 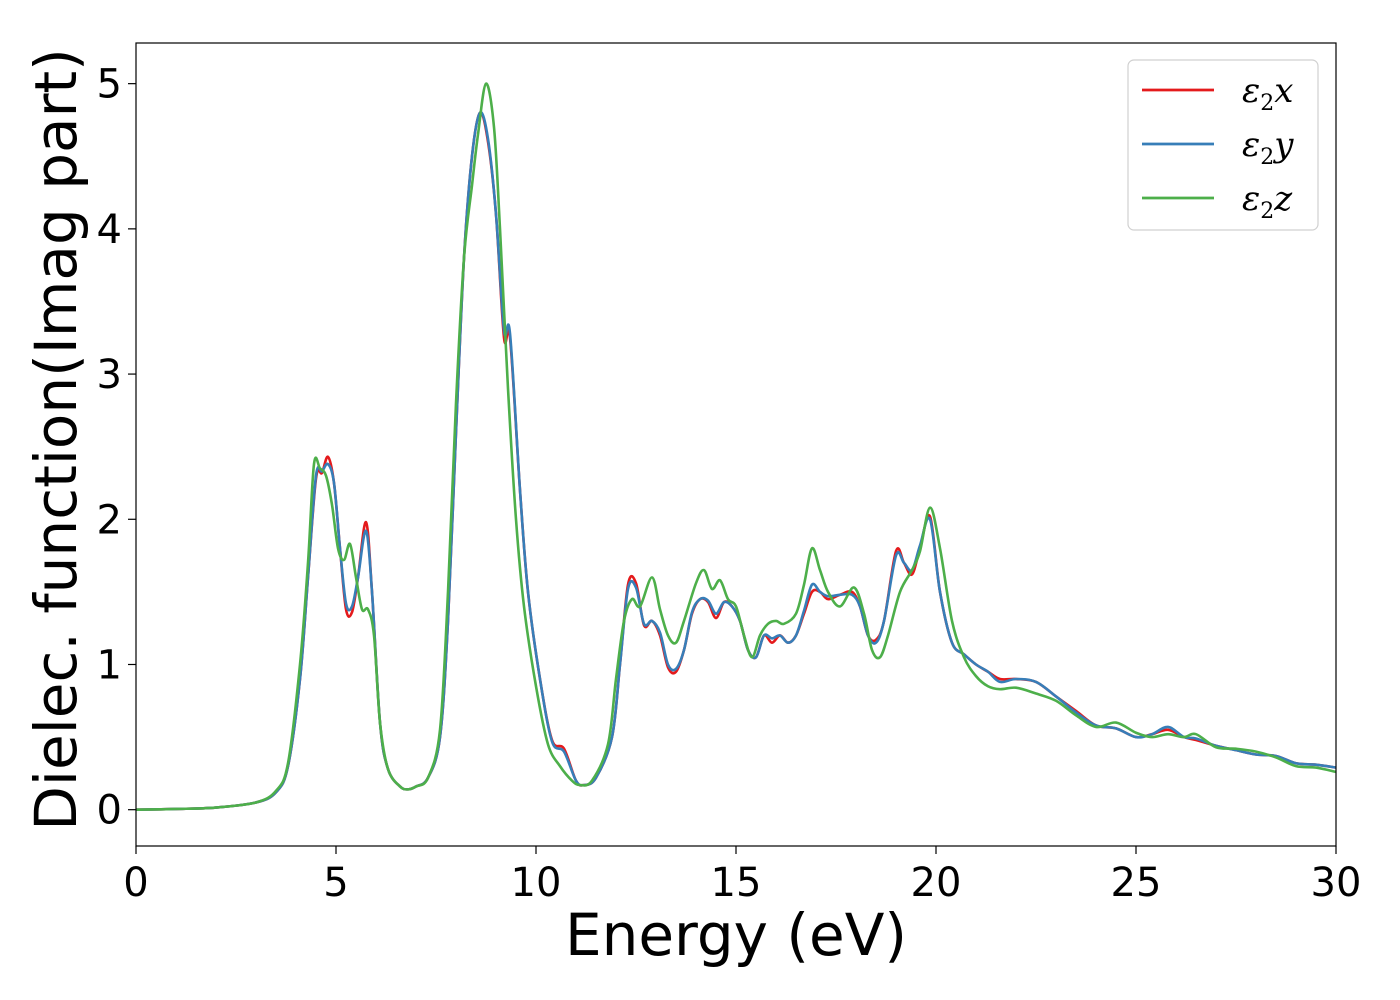 What do you see at coordinates (135, 883) in the screenshot?
I see `x-tick-label: 0` at bounding box center [135, 883].